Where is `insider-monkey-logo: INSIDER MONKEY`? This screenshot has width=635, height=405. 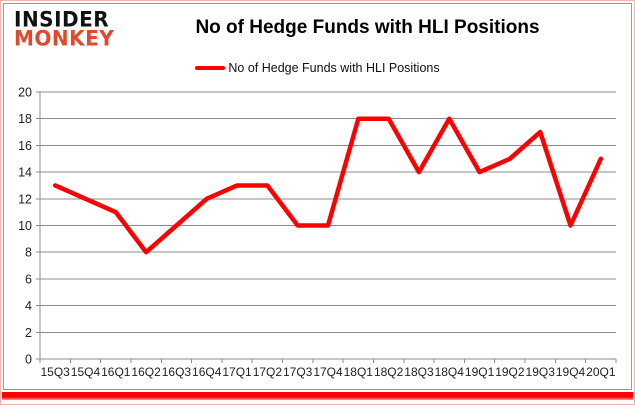
insider-monkey-logo: INSIDER MONKEY is located at coordinates (64, 28).